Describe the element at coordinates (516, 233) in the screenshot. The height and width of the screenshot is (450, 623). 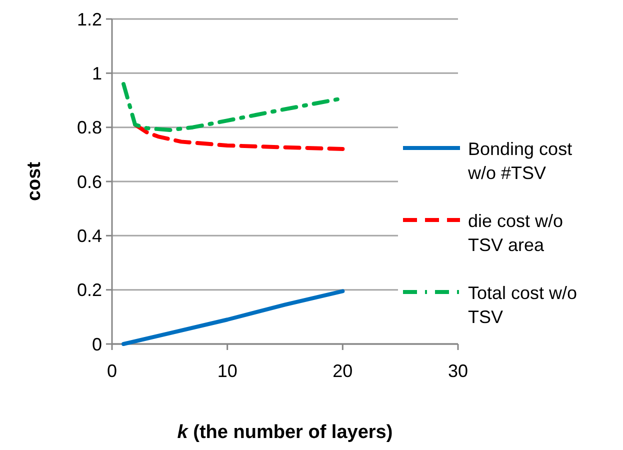
I see `legend-label: die cost w/o TSV area` at that location.